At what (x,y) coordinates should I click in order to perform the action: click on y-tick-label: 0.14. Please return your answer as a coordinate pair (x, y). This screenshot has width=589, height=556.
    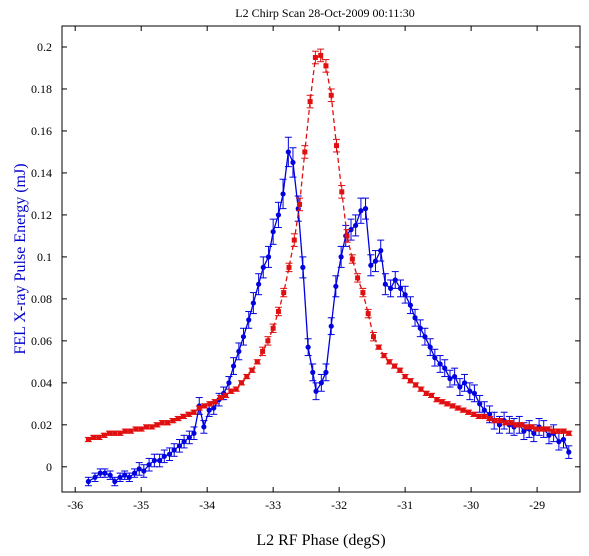
    Looking at the image, I should click on (41, 173).